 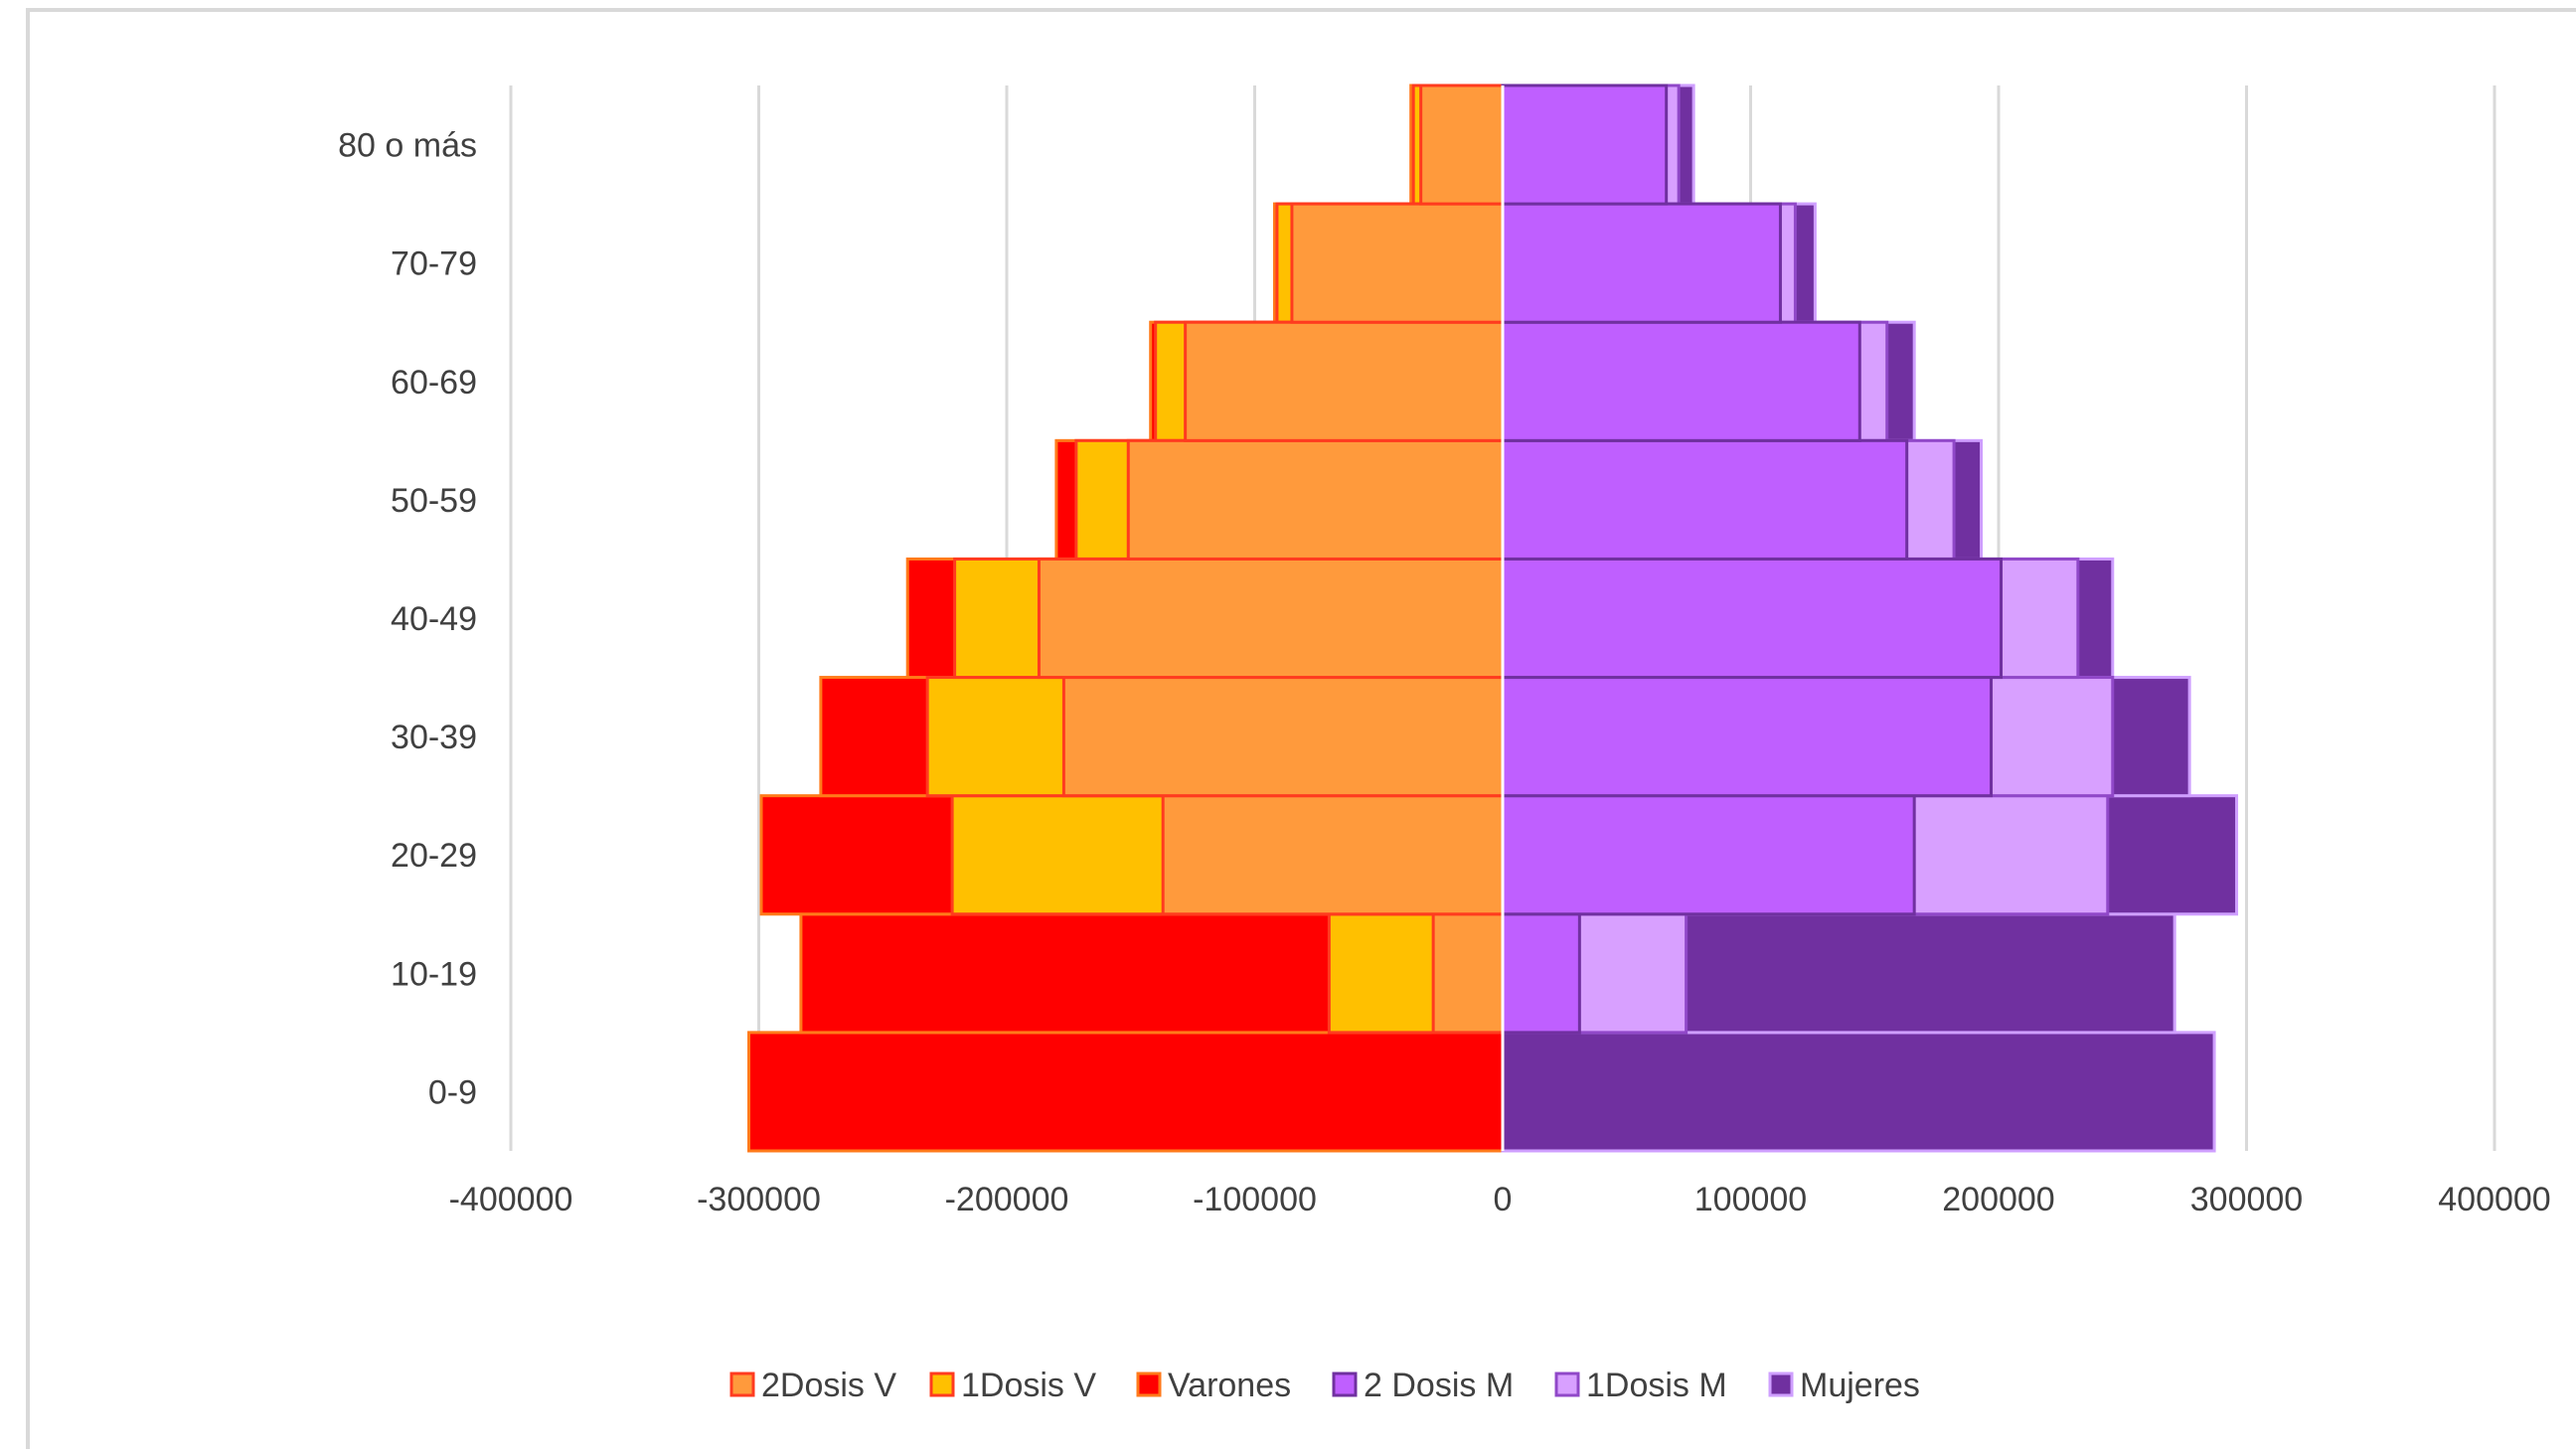 What do you see at coordinates (1656, 1385) in the screenshot?
I see `legend-label-4: 1Dosis M` at bounding box center [1656, 1385].